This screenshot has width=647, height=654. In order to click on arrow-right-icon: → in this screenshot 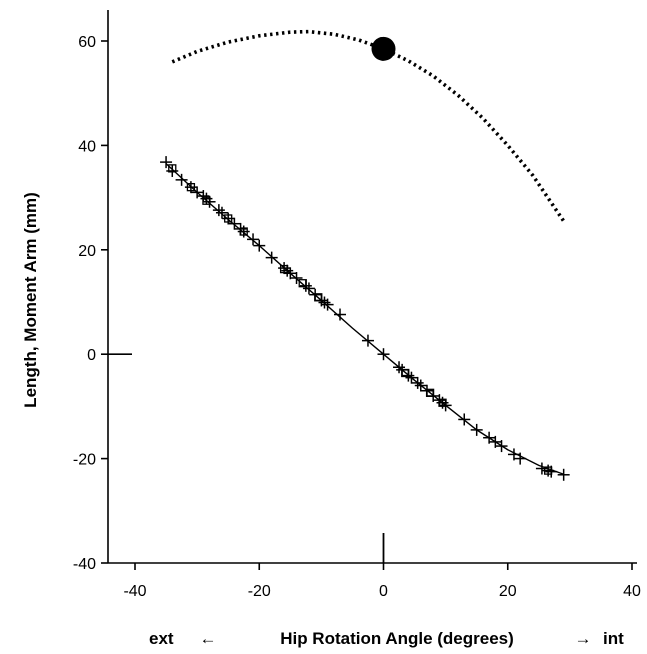, I will do `click(583, 638)`.